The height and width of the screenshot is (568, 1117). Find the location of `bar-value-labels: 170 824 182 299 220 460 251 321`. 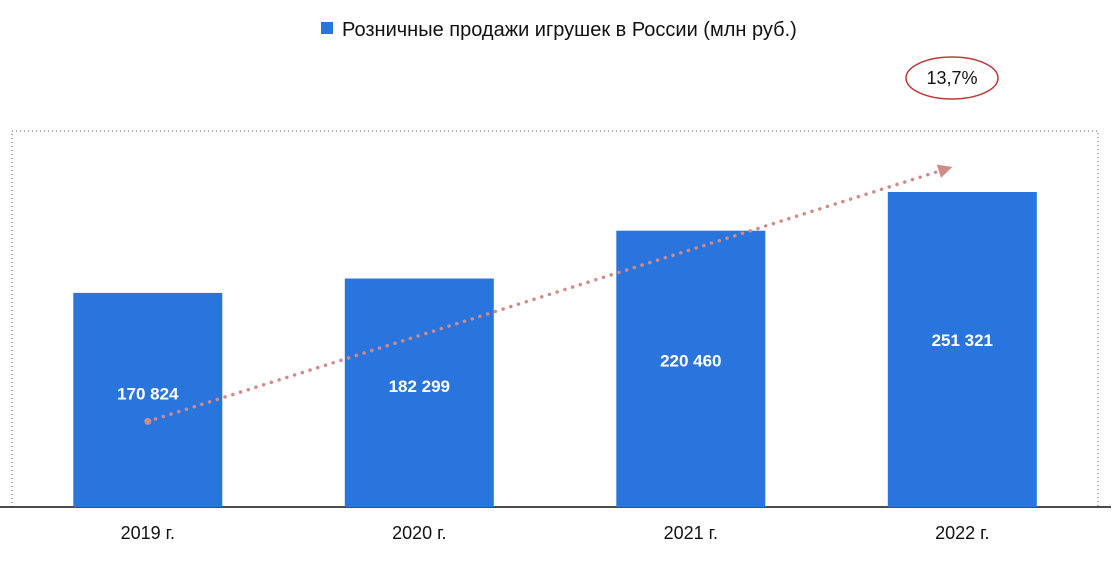

bar-value-labels: 170 824 182 299 220 460 251 321 is located at coordinates (555, 367).